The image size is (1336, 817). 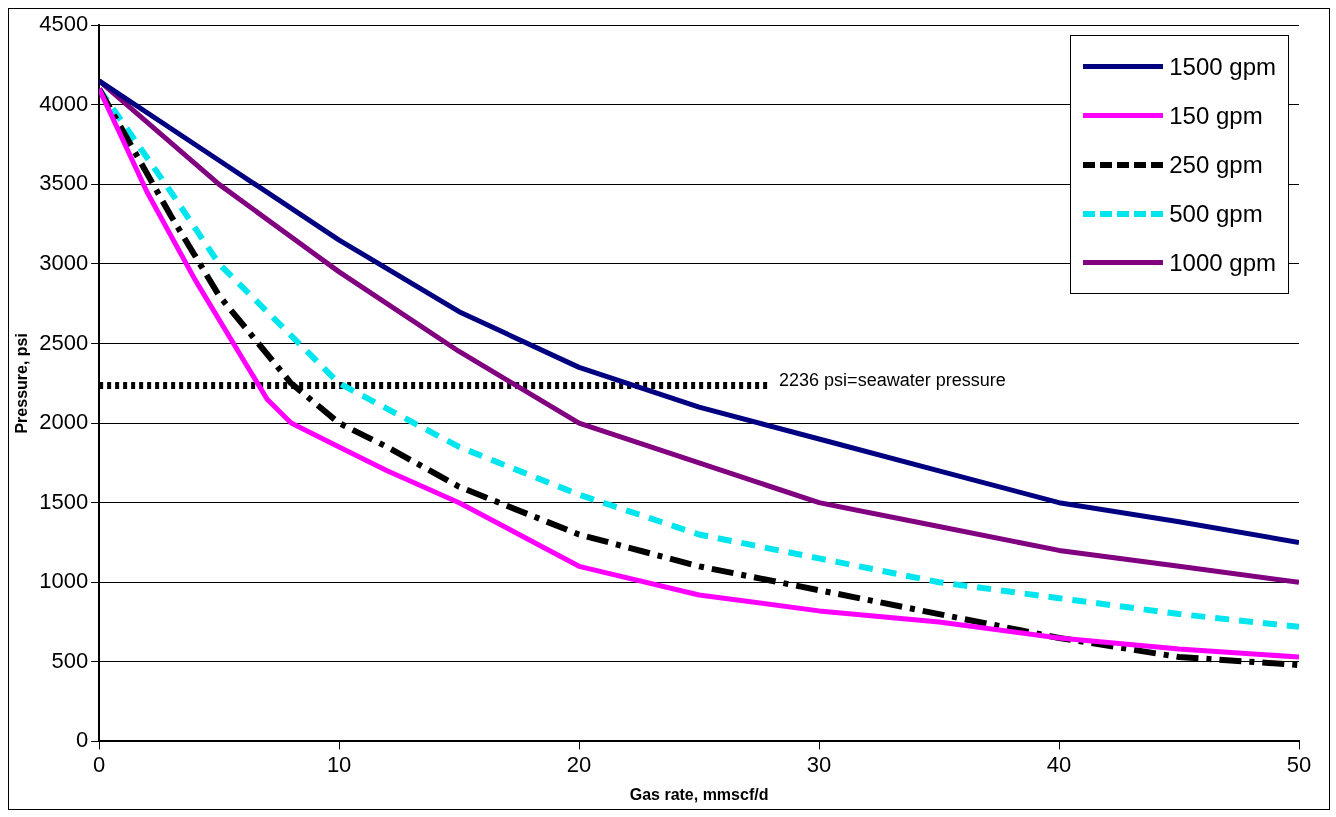 I want to click on y-tick-label: 2500, so click(x=64, y=342).